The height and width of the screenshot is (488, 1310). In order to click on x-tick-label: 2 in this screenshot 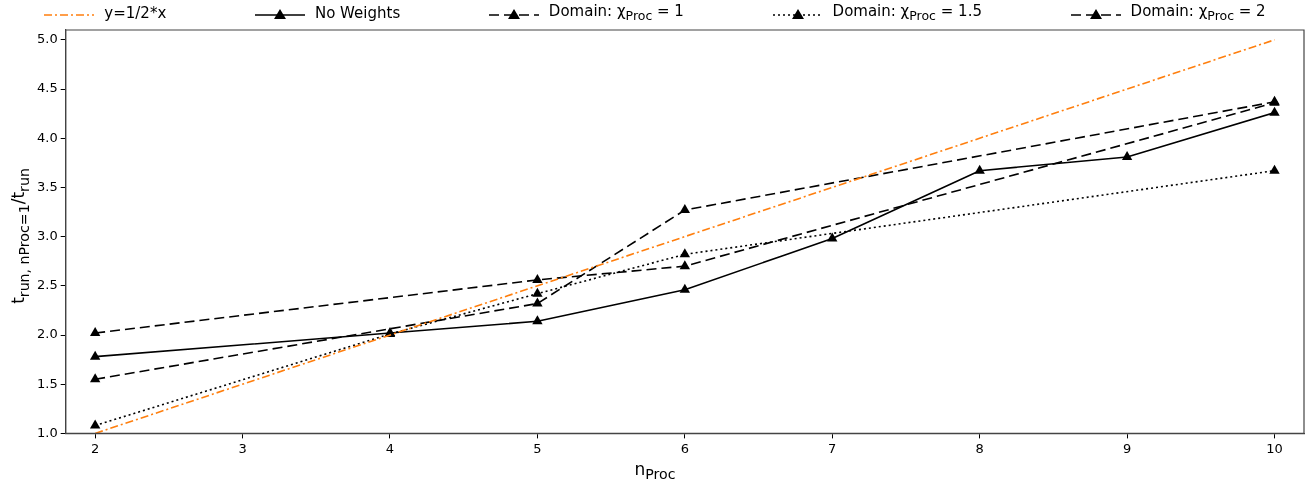, I will do `click(95, 448)`.